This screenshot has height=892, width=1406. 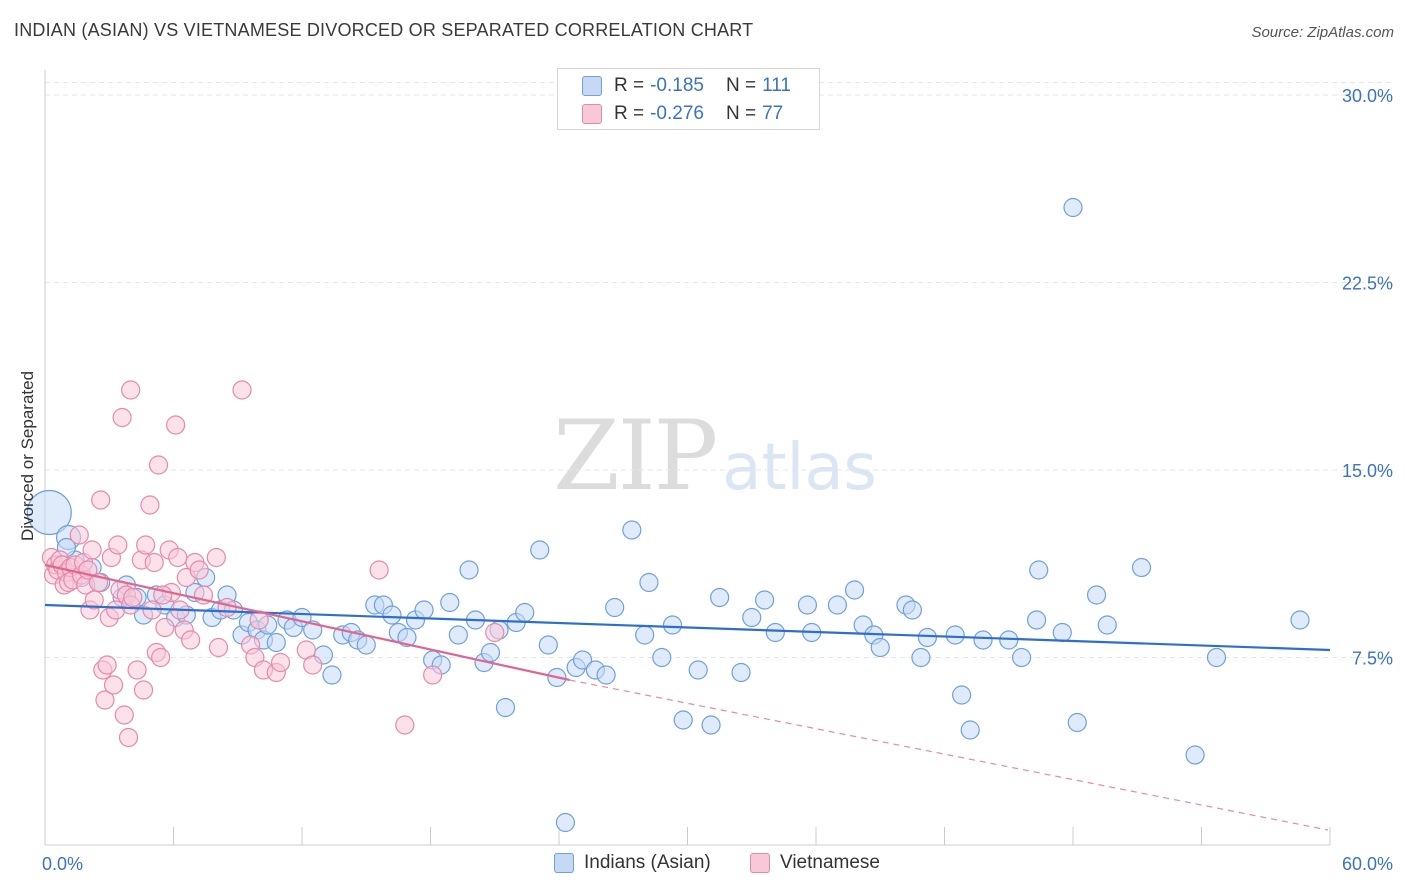 I want to click on legend-label-vietnamese: Vietnamese, so click(x=830, y=862).